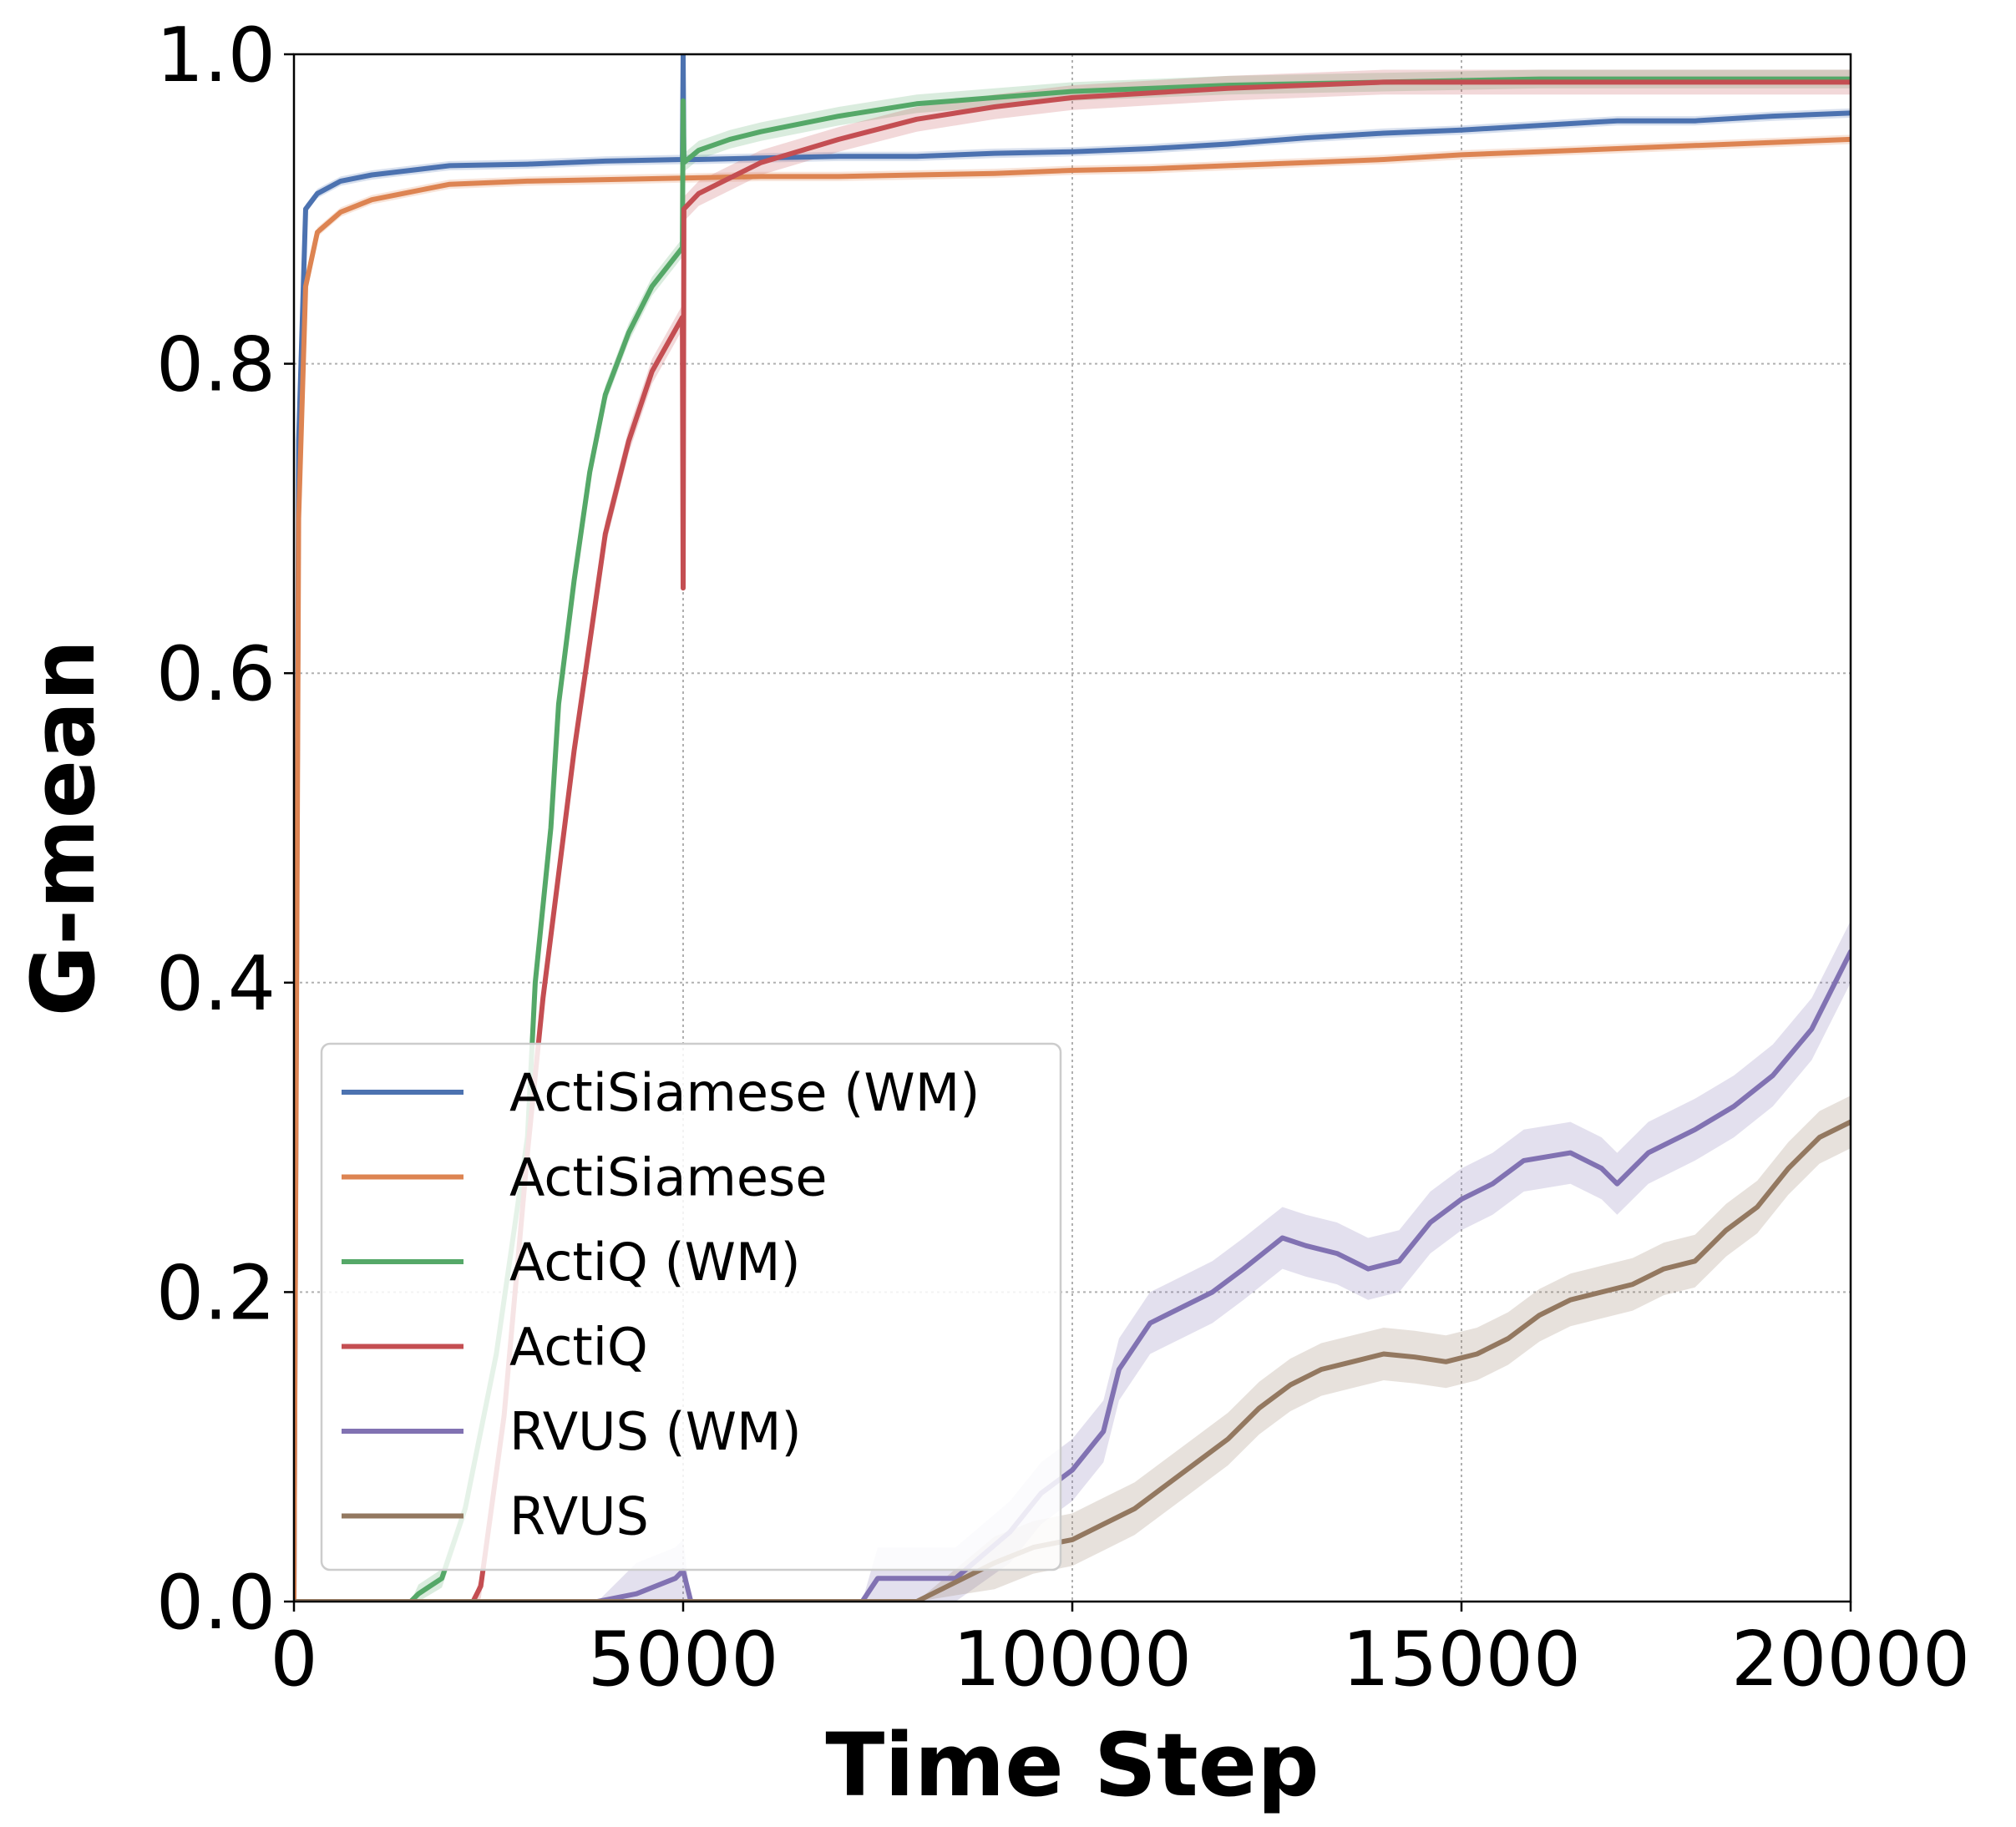 Image resolution: width=2016 pixels, height=1827 pixels. Describe the element at coordinates (655, 1262) in the screenshot. I see `legend-label-actiq-wm: ActiQ (WM)` at that location.